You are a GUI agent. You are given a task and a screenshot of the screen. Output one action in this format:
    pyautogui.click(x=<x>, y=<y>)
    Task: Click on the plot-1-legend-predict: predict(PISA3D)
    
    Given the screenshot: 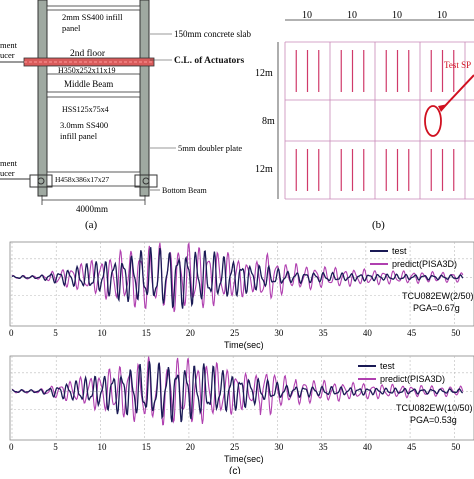 What is the action you would take?
    pyautogui.click(x=424, y=264)
    